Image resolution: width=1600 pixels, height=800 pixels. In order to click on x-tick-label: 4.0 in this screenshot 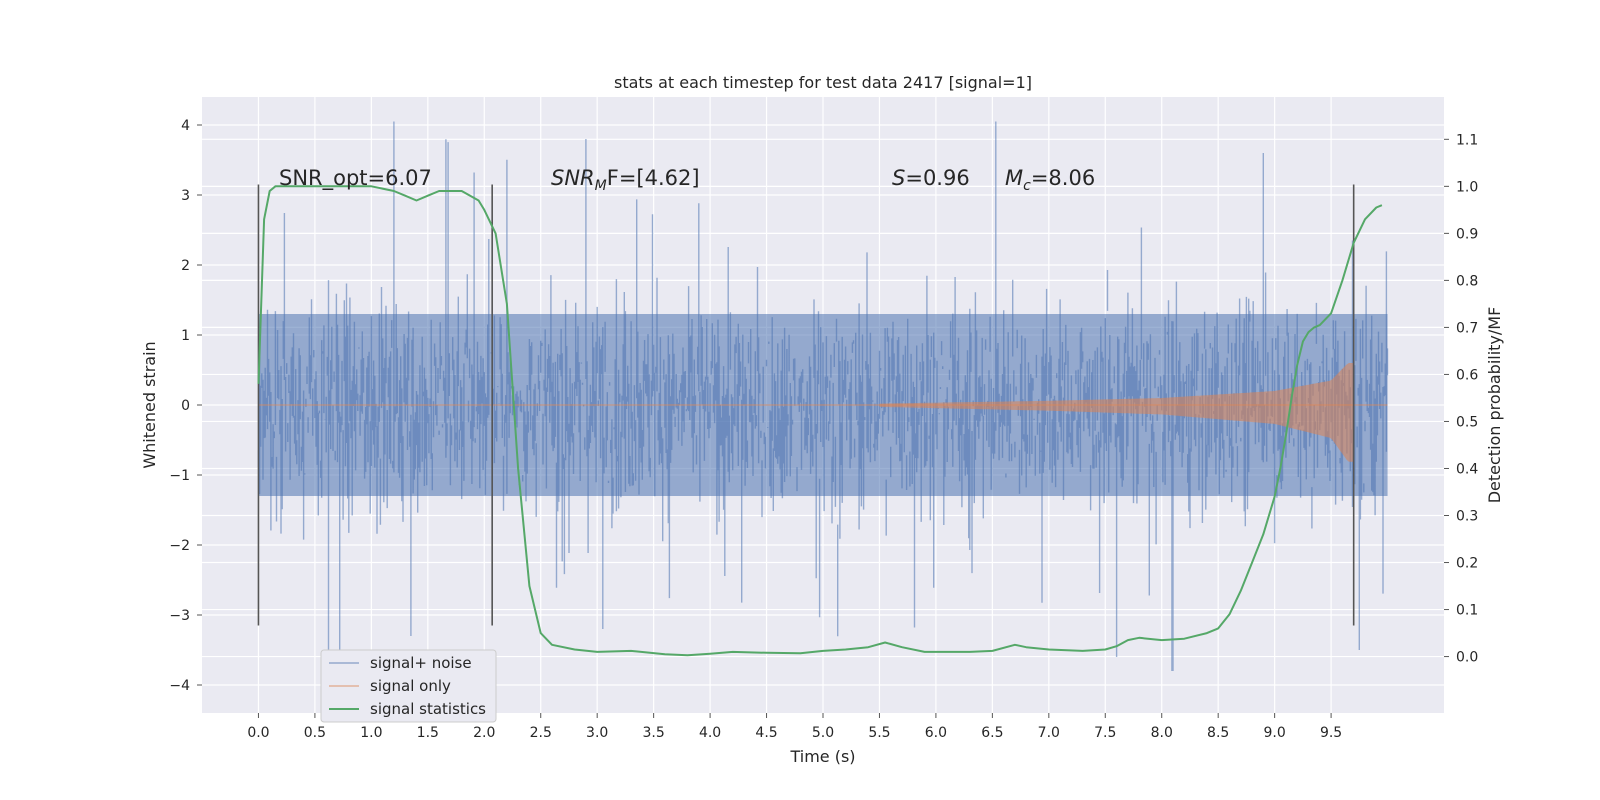, I will do `click(710, 733)`.